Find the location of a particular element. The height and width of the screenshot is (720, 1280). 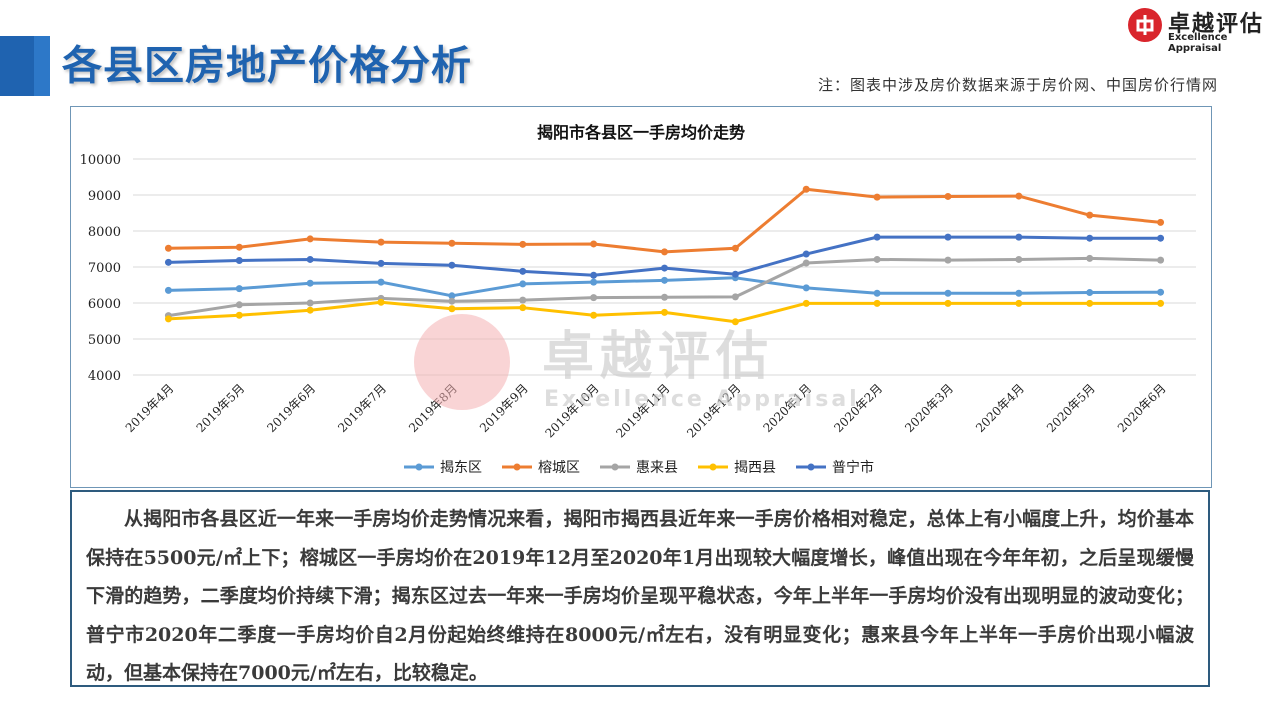

legend-label: 揭东区 is located at coordinates (461, 468).